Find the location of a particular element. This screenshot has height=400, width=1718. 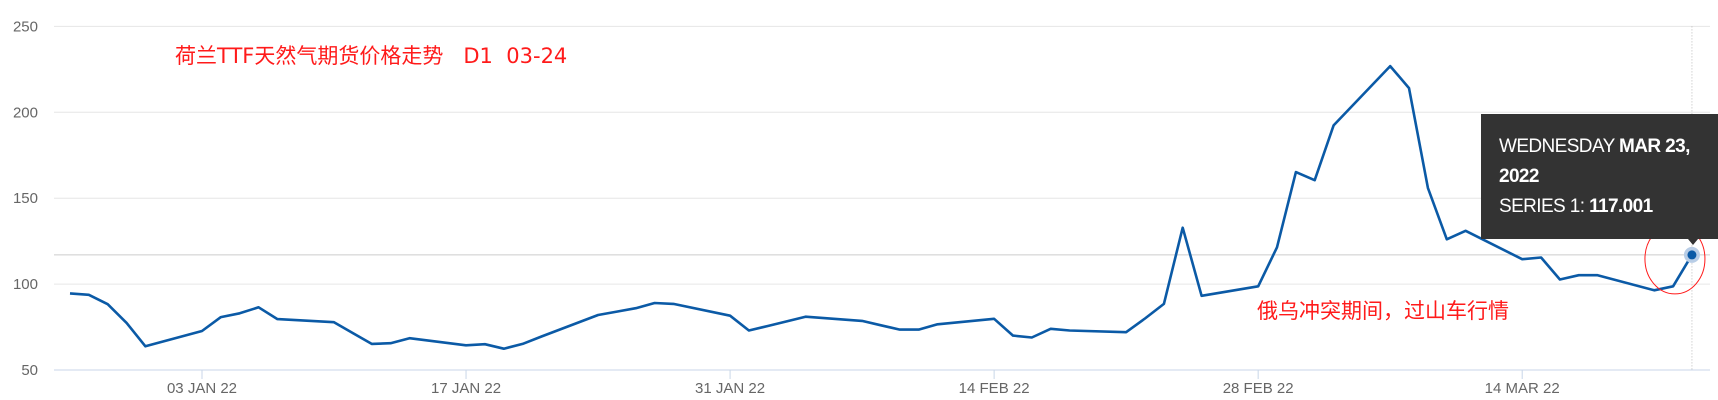

tooltip-date: MAR 23, is located at coordinates (1654, 146).